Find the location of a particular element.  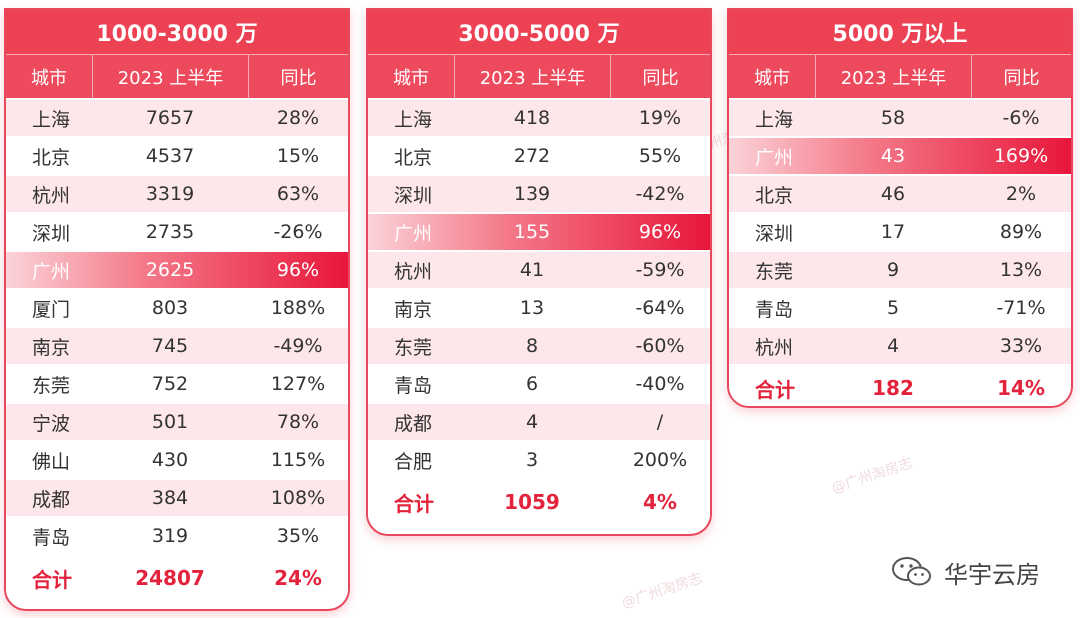

value-cell: 745 is located at coordinates (170, 346).